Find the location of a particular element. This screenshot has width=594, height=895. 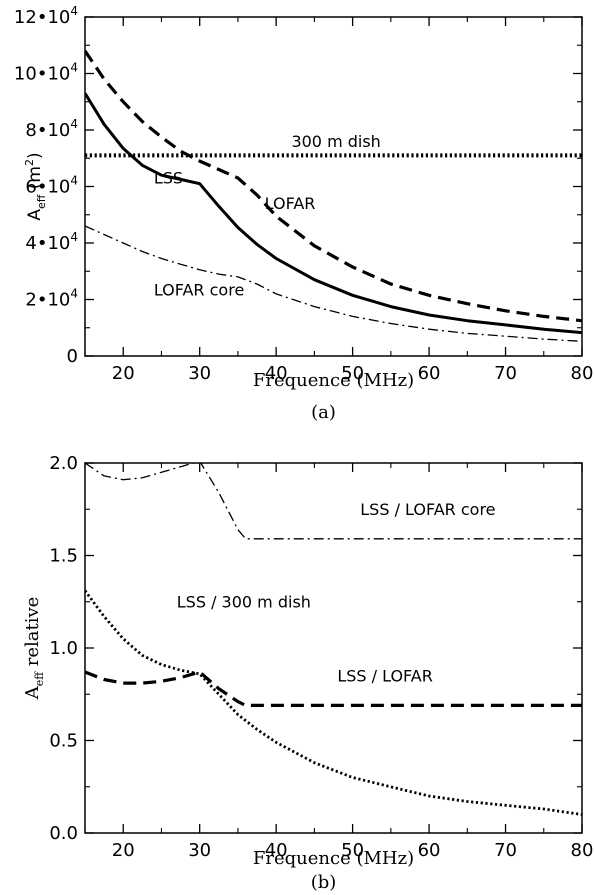

y-axis-label: Aeff relative is located at coordinates (34, 649).